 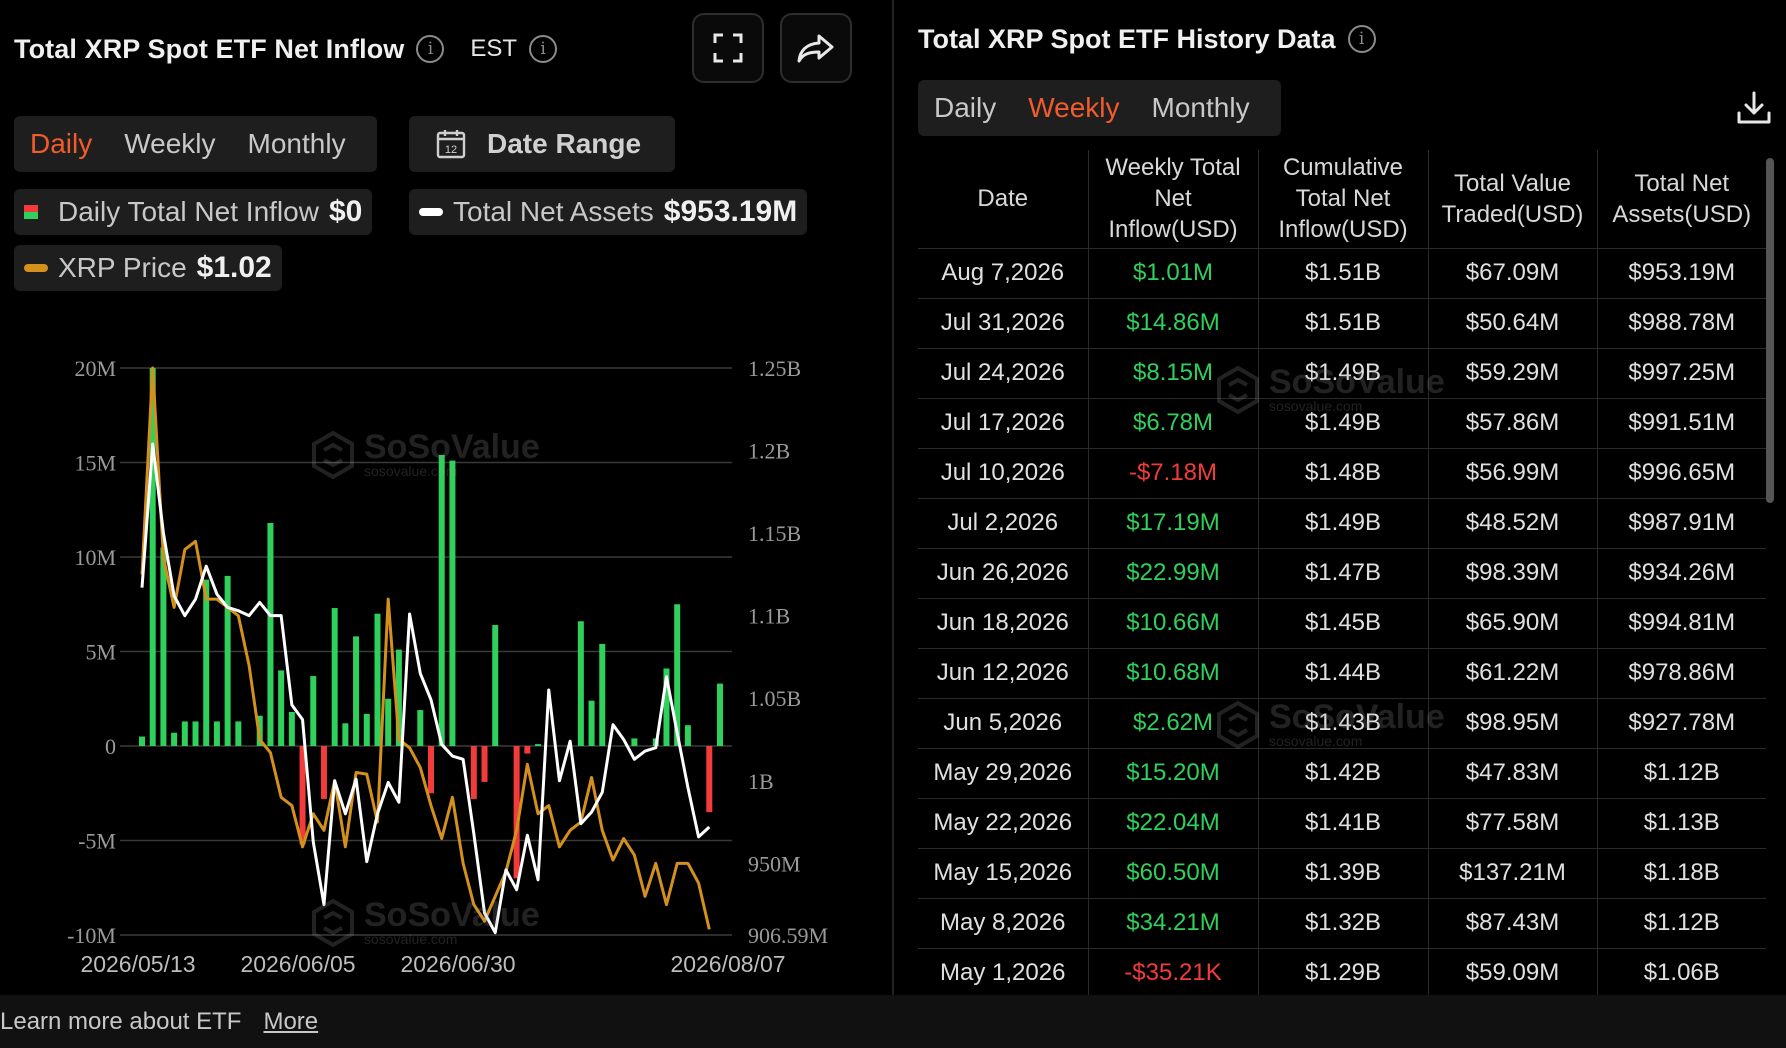 I want to click on legend-assets-name: Total Net Assets, so click(x=553, y=211).